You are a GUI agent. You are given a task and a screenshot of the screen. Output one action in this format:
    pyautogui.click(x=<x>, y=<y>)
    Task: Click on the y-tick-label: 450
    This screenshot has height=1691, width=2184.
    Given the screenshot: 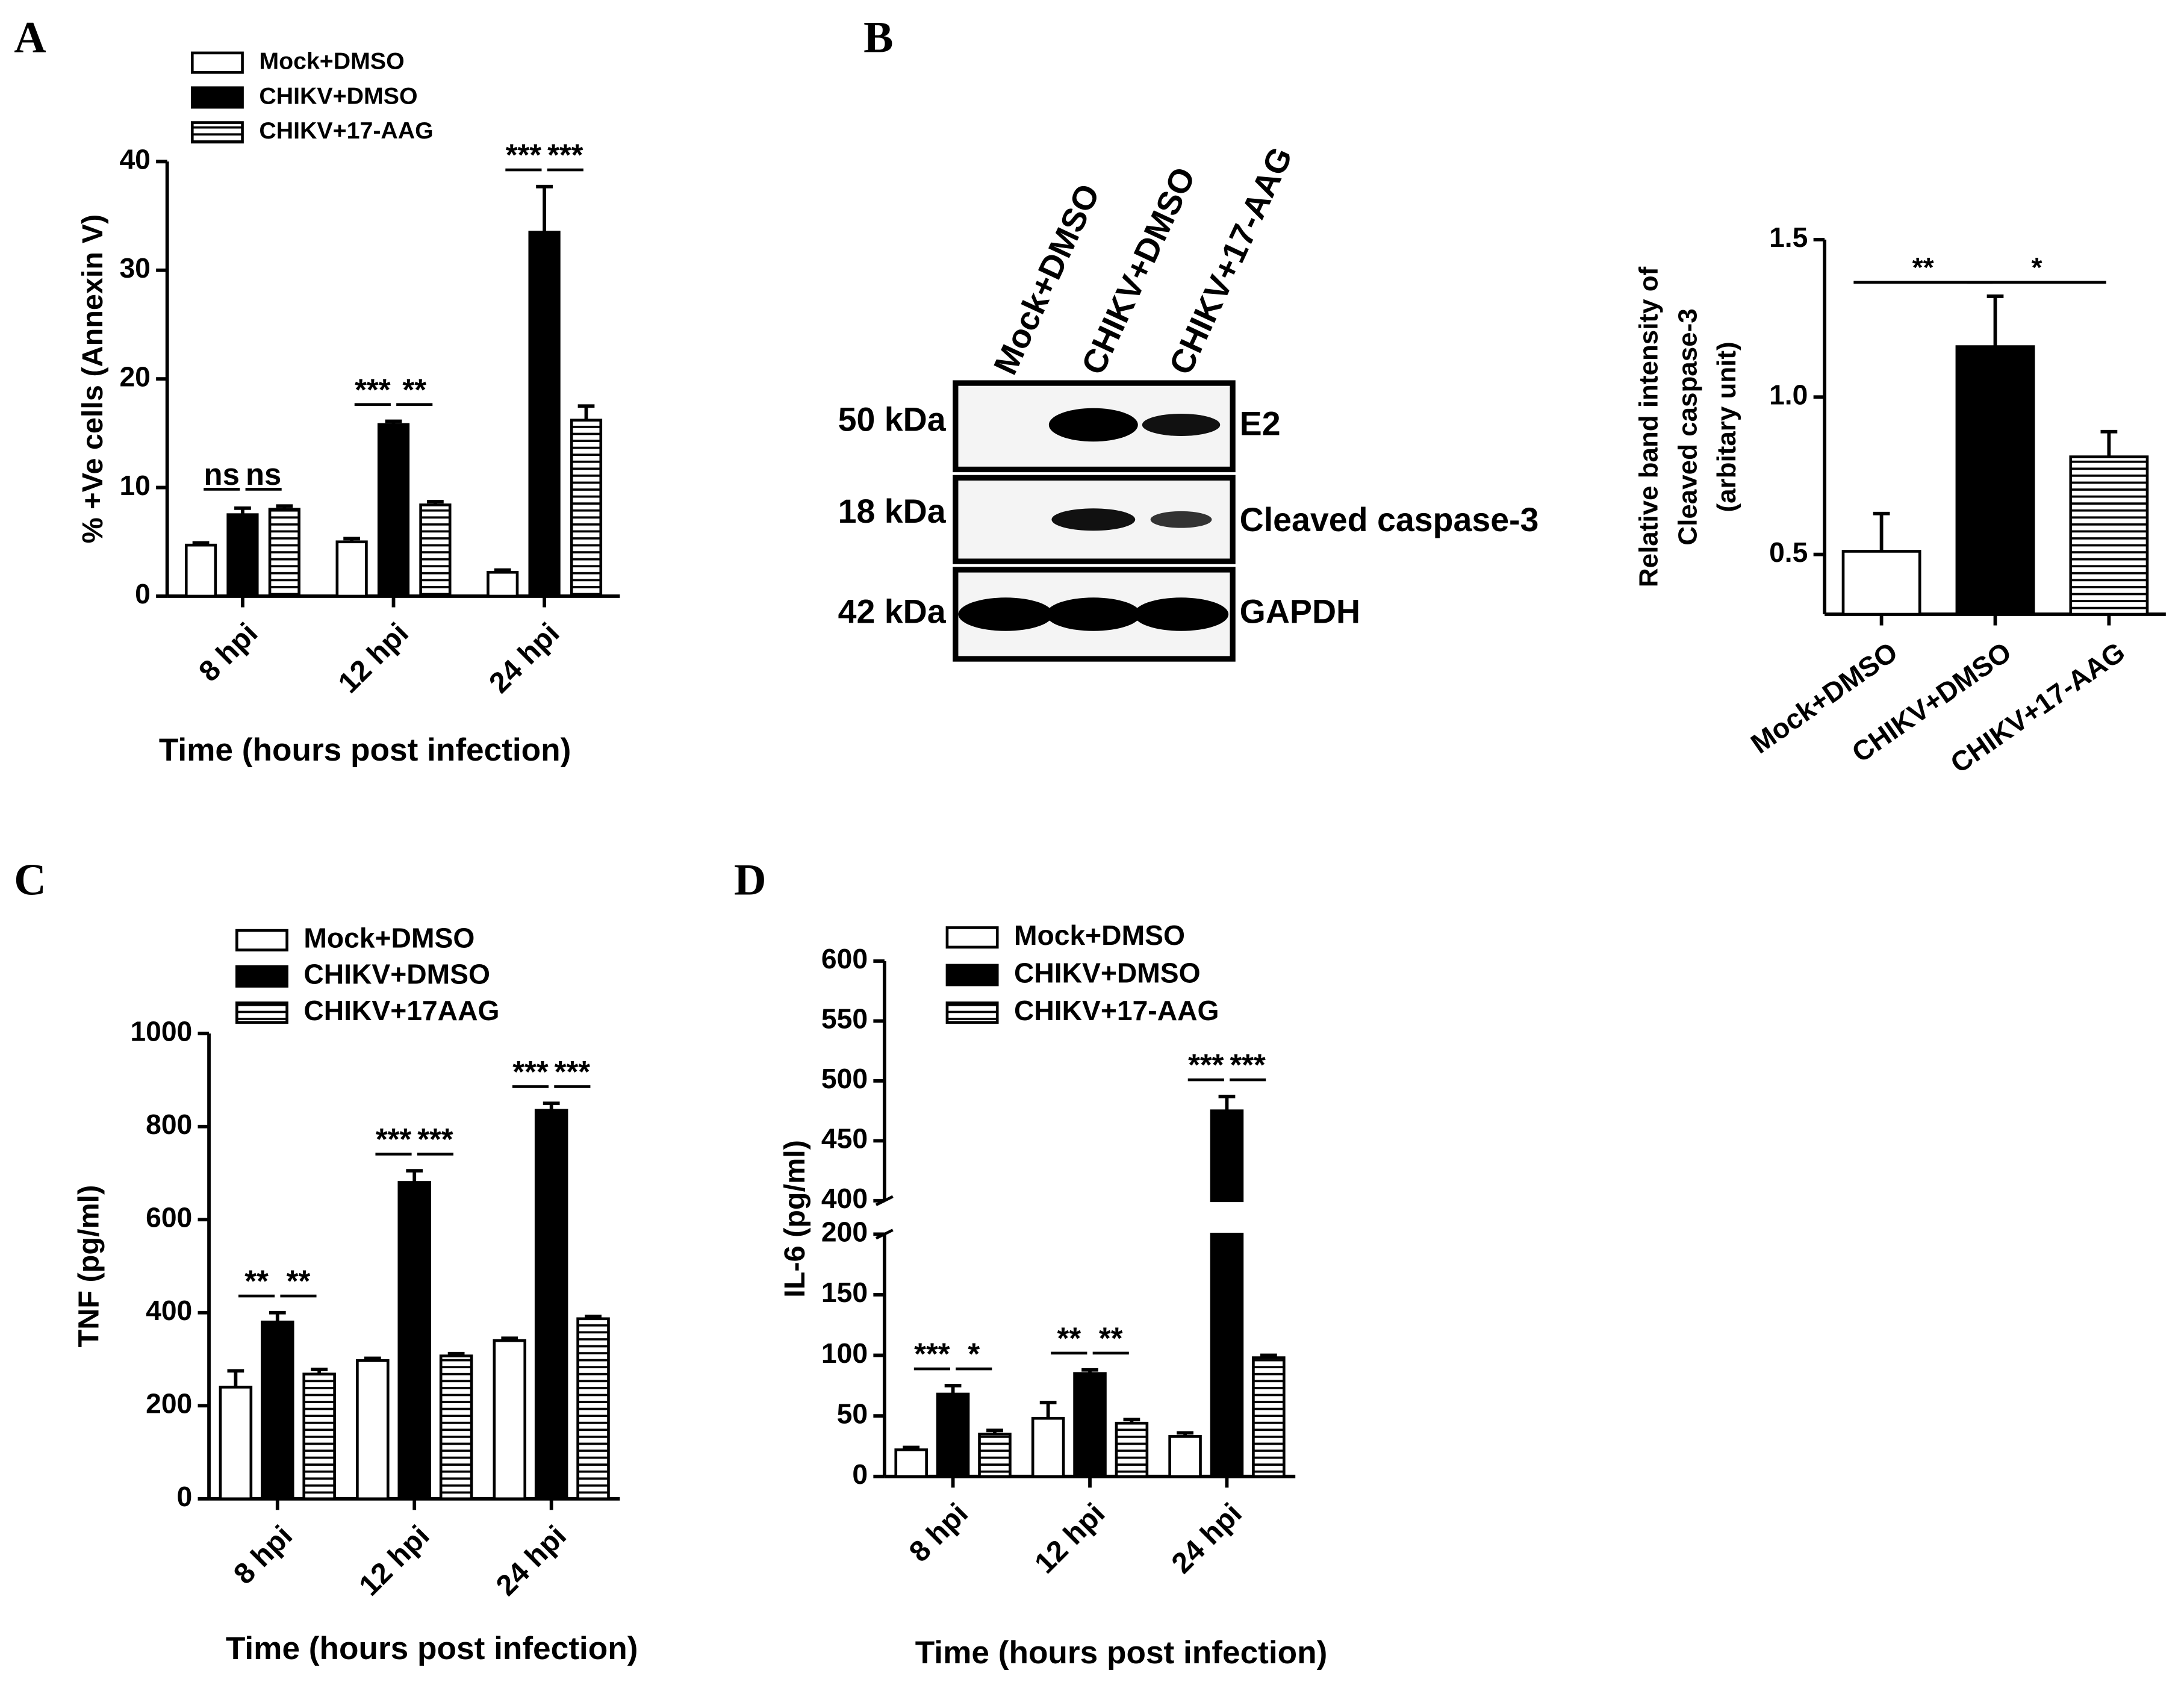 What is the action you would take?
    pyautogui.click(x=845, y=1139)
    